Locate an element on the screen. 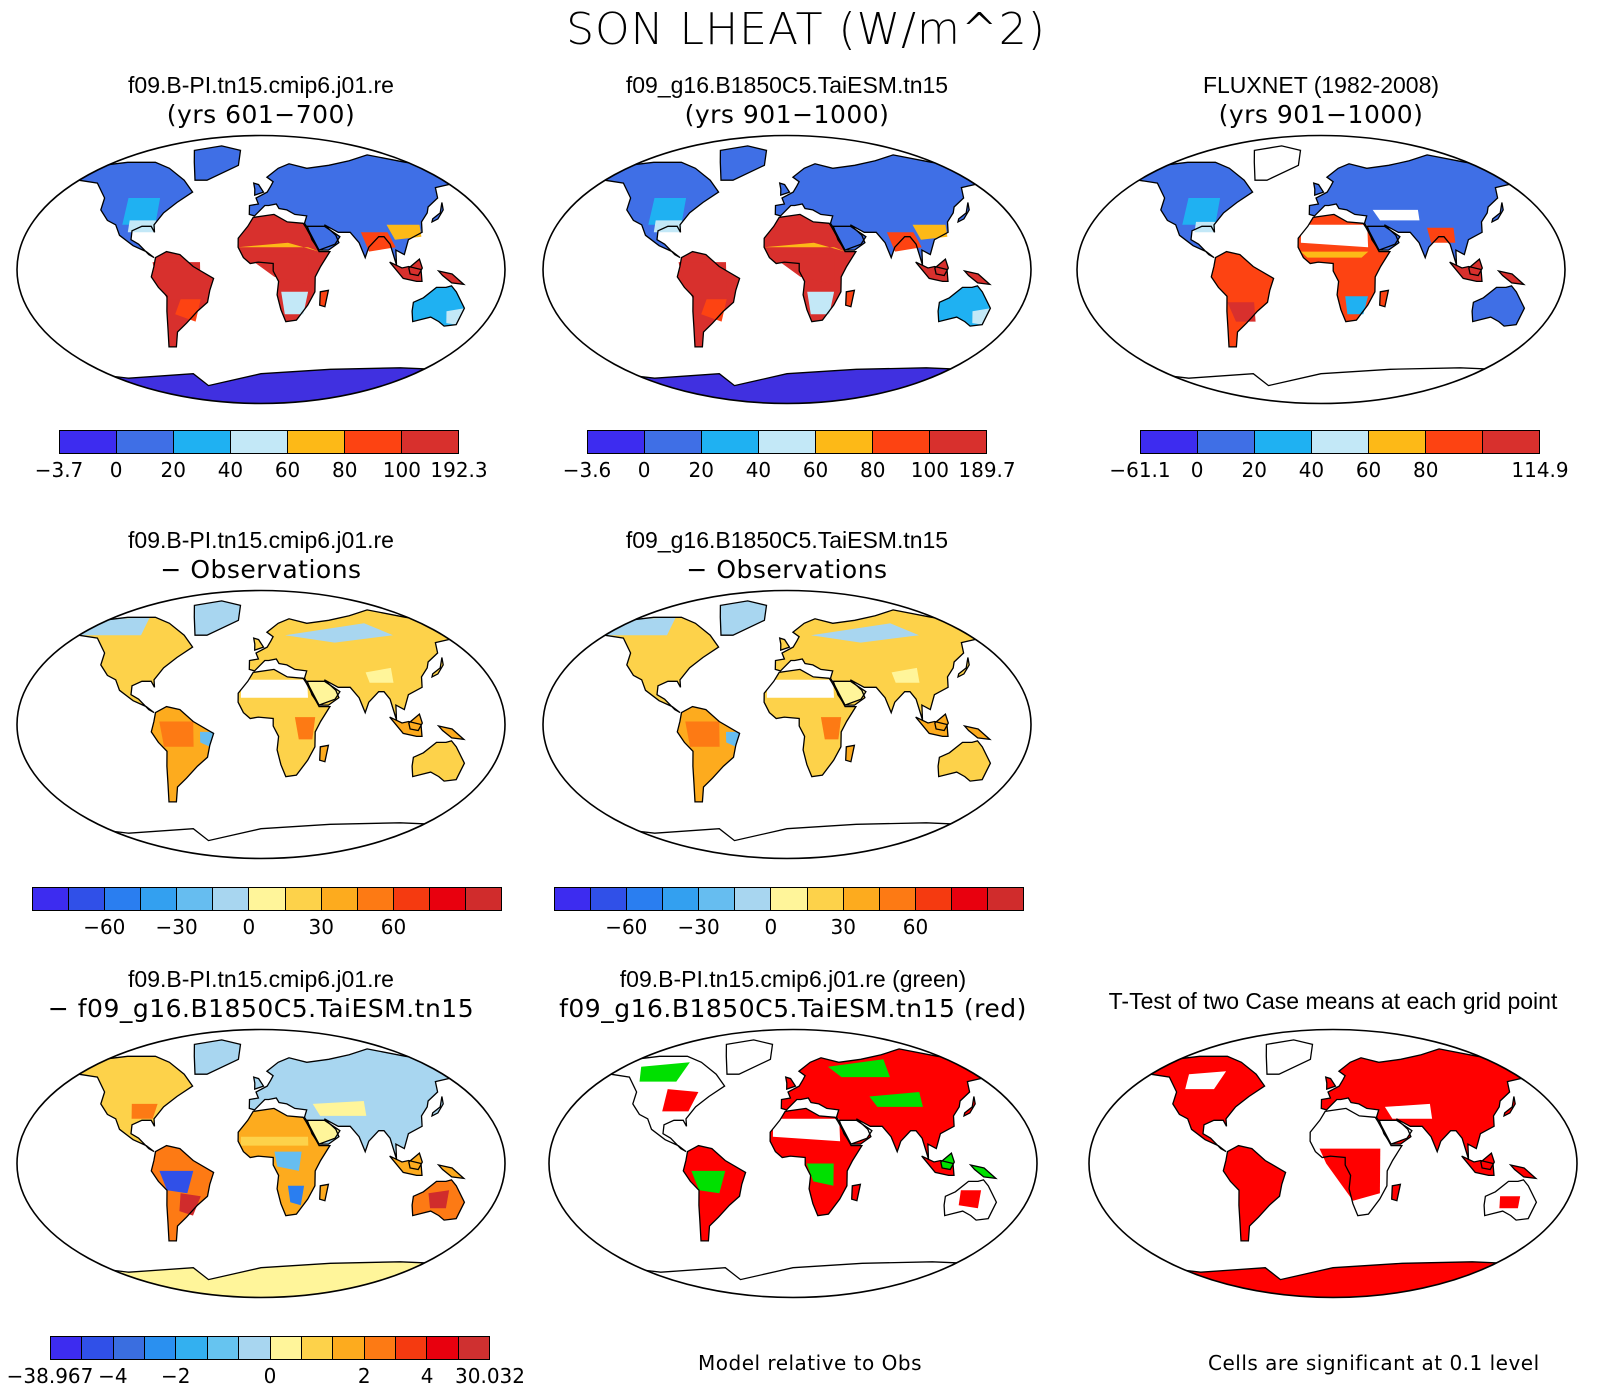 This screenshot has height=1388, width=1612. land-newZealand is located at coordinates (483, 784).